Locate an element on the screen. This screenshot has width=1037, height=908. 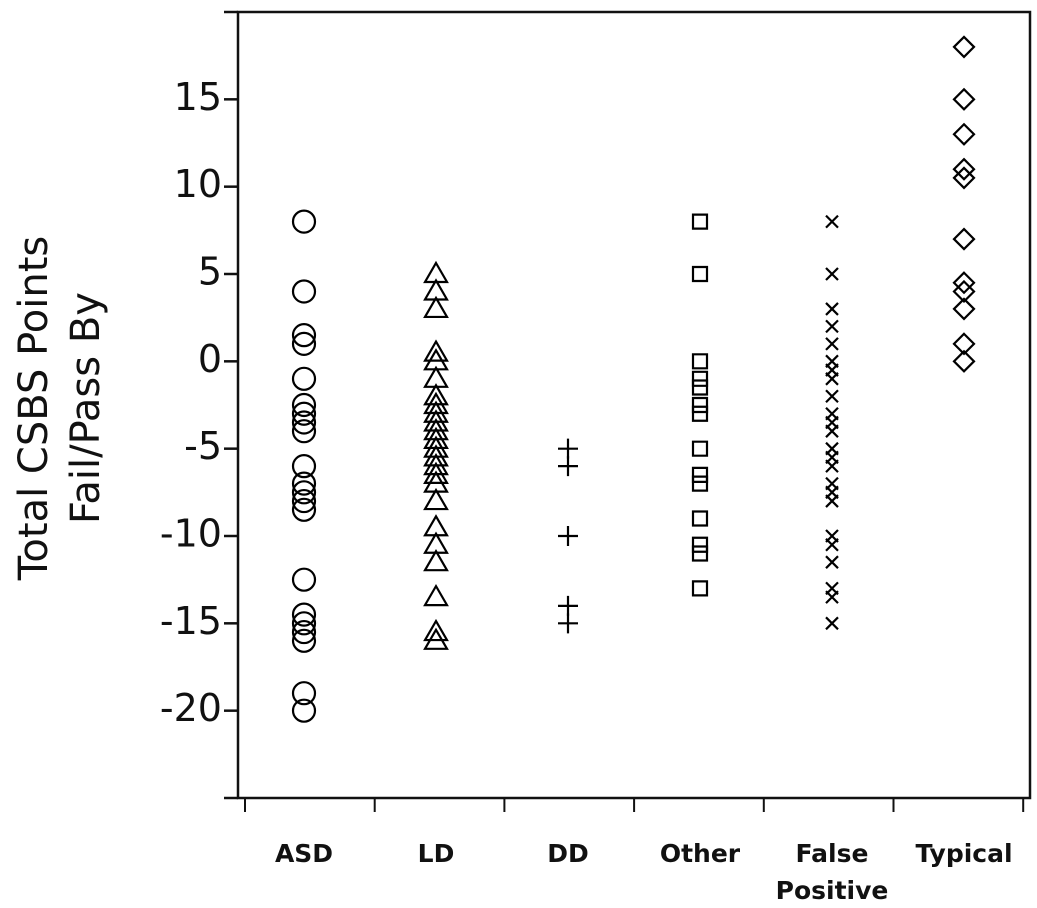
x-tick-label: Other is located at coordinates (700, 853).